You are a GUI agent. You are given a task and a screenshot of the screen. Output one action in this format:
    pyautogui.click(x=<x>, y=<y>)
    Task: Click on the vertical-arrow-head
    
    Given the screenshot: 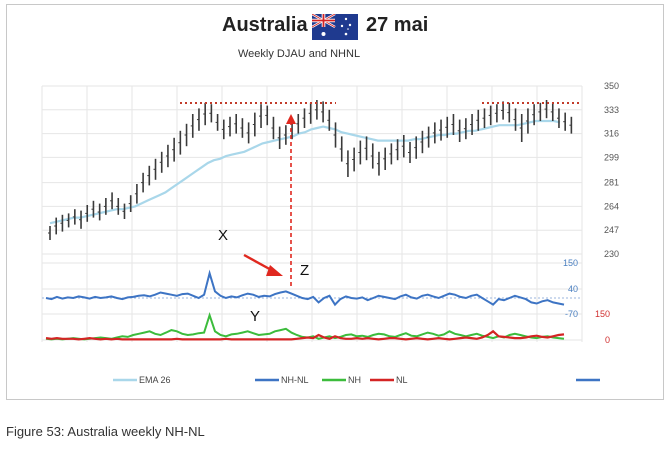 What is the action you would take?
    pyautogui.click(x=291, y=119)
    